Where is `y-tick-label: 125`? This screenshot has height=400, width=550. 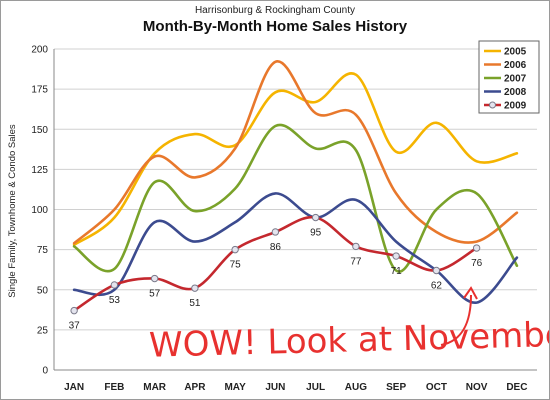 y-tick-label: 125 is located at coordinates (39, 170).